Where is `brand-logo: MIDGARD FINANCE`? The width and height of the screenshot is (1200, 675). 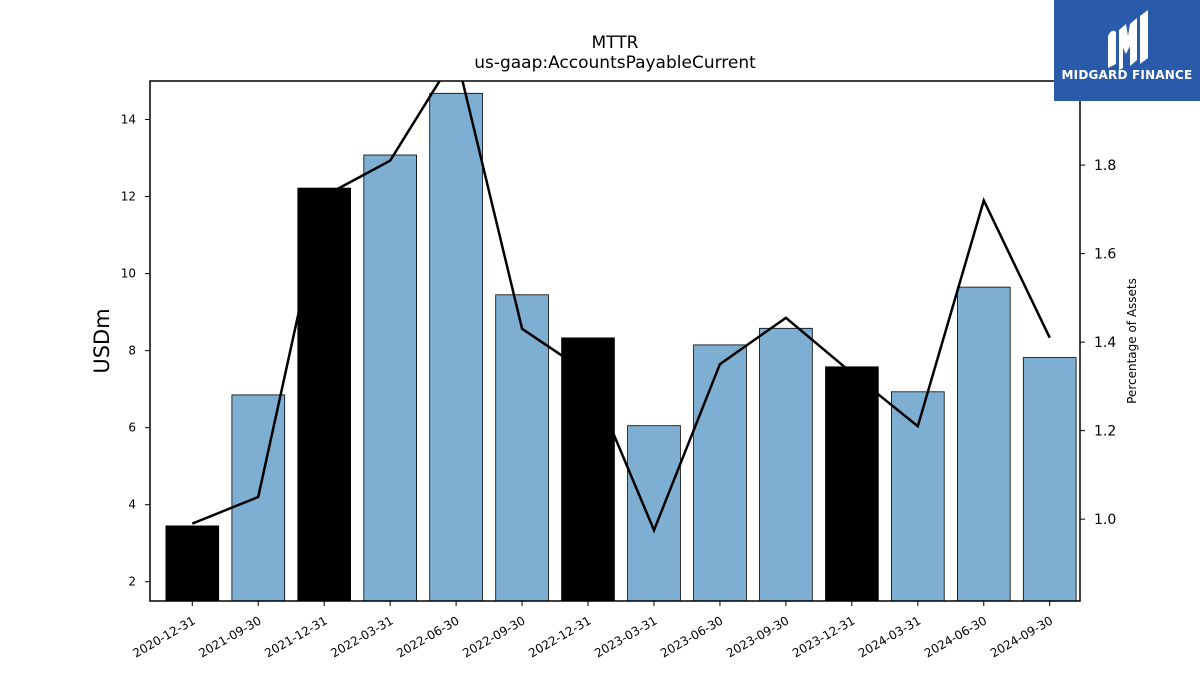 brand-logo: MIDGARD FINANCE is located at coordinates (1127, 50).